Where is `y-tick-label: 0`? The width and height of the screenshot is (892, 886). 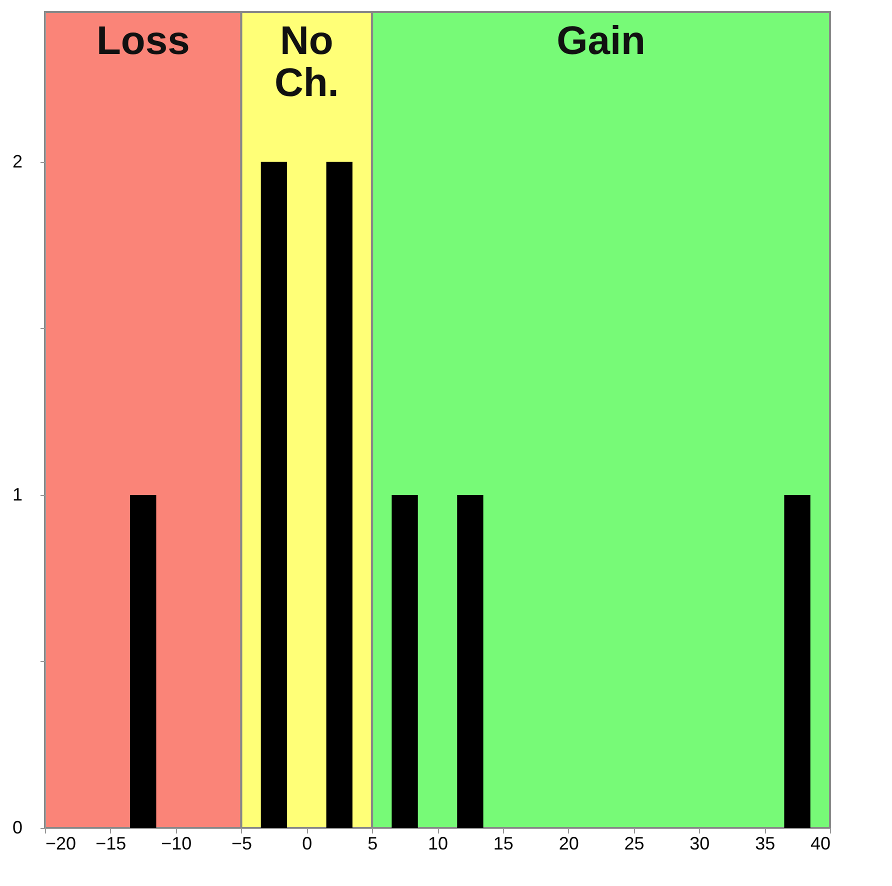 y-tick-label: 0 is located at coordinates (17, 828).